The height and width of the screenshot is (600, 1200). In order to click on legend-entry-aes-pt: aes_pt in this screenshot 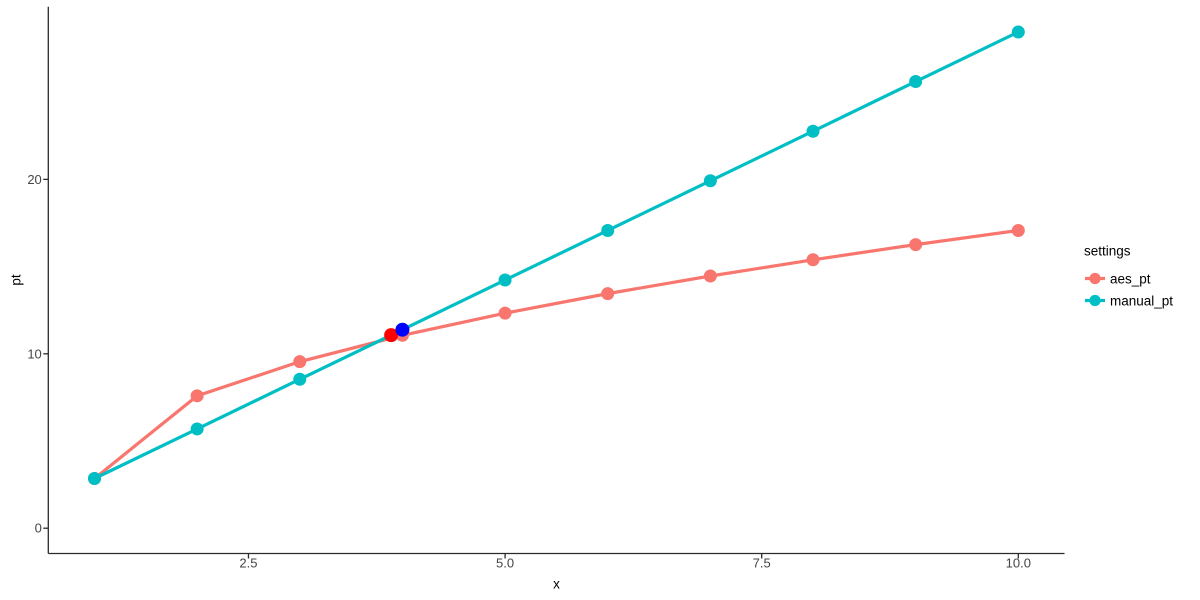, I will do `click(1118, 279)`.